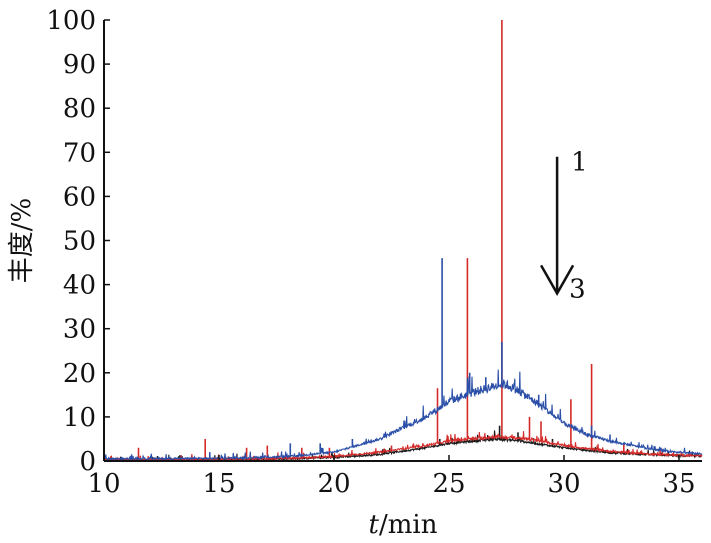 The height and width of the screenshot is (543, 711). Describe the element at coordinates (577, 289) in the screenshot. I see `arrow-end-label: 3` at that location.